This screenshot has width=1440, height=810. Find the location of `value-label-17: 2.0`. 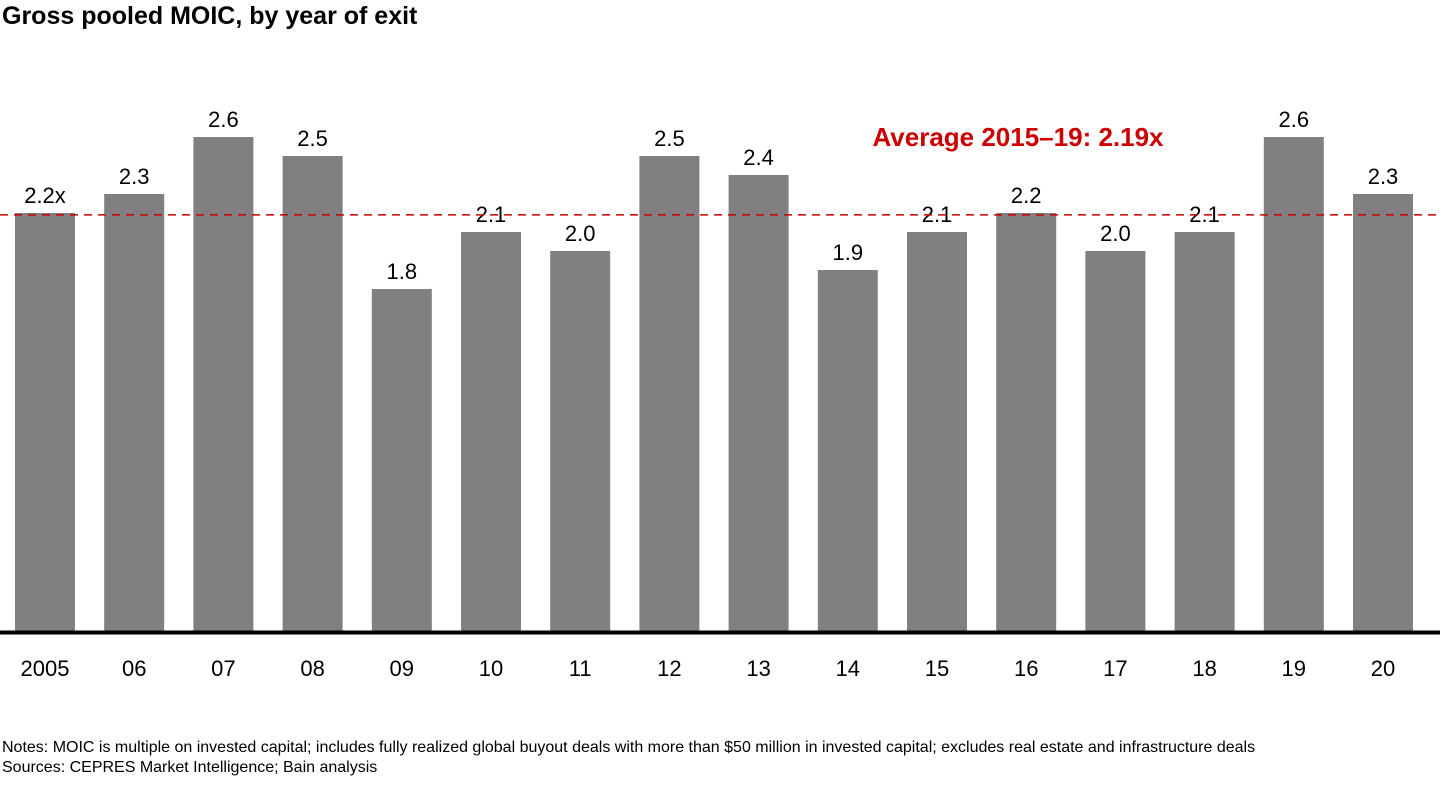

value-label-17: 2.0 is located at coordinates (1115, 233).